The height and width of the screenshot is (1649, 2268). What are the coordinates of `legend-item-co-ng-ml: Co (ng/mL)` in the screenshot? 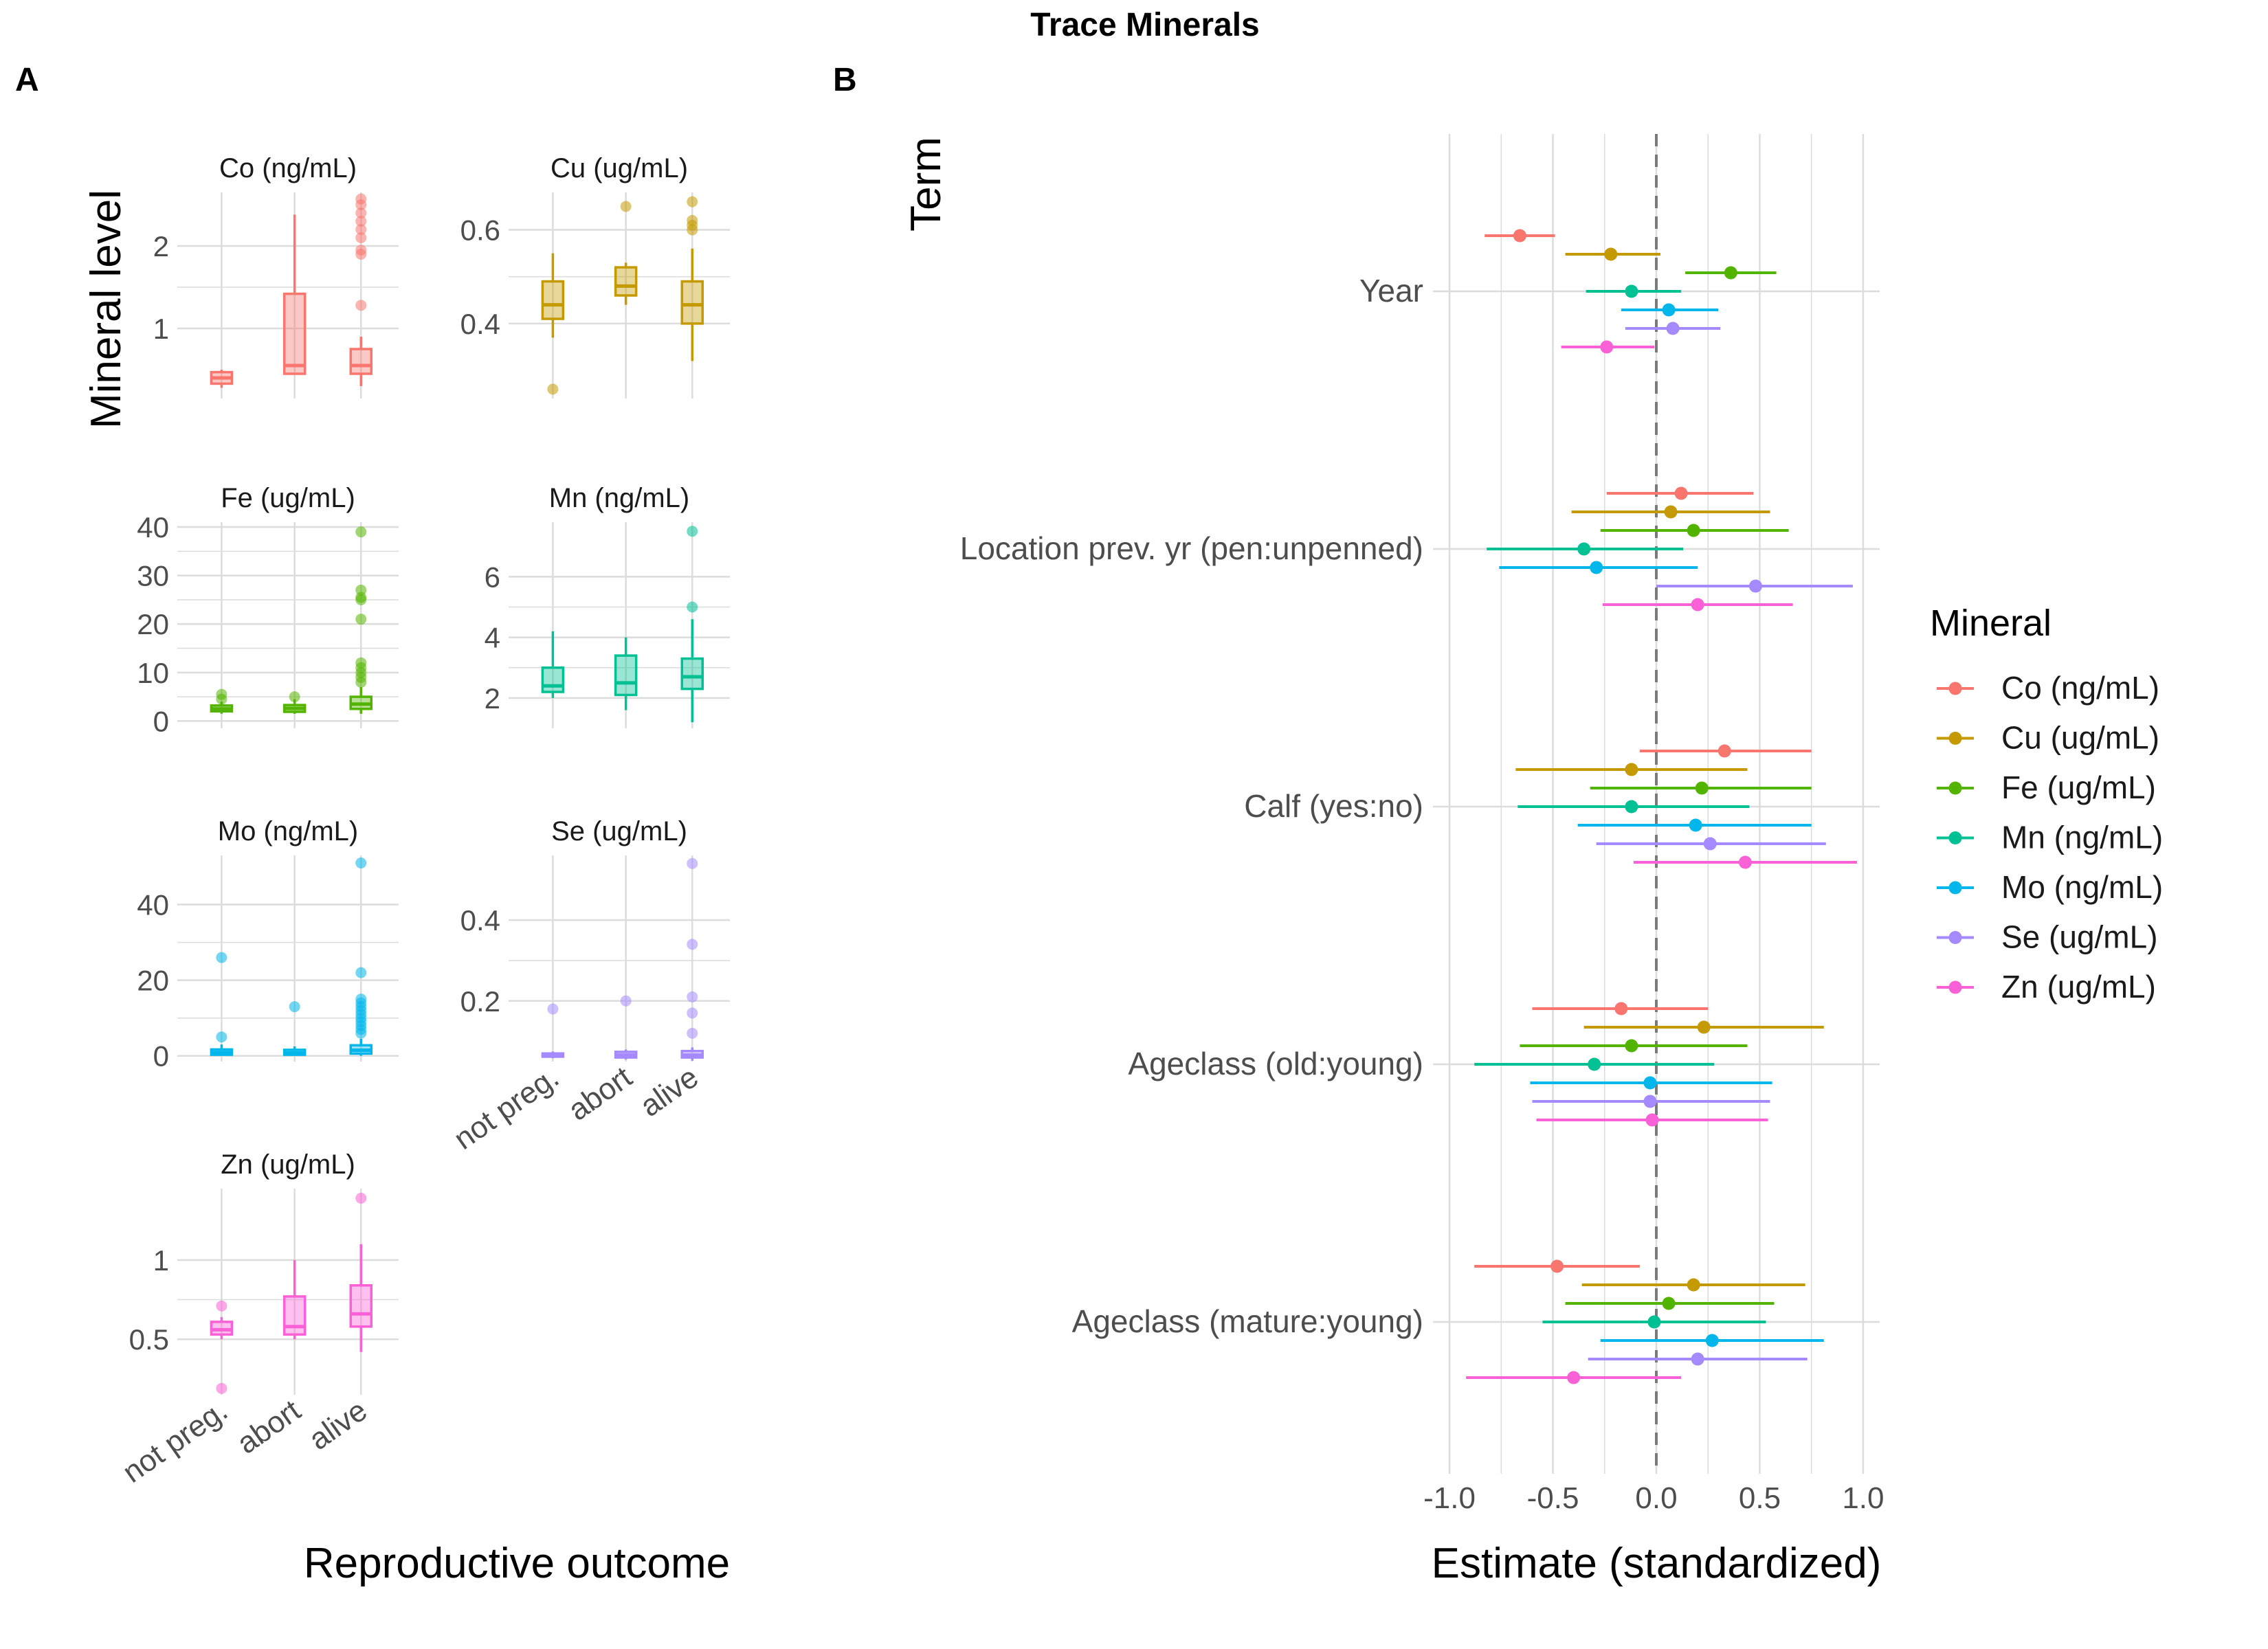 It's located at (2048, 688).